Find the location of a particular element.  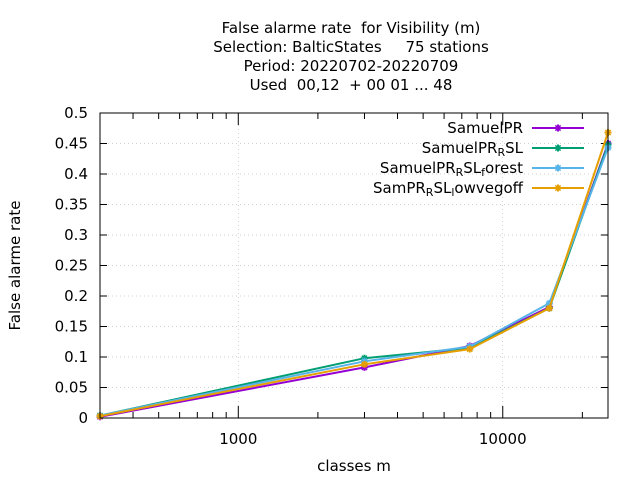

y-tick-label: 0.2 is located at coordinates (76, 296).